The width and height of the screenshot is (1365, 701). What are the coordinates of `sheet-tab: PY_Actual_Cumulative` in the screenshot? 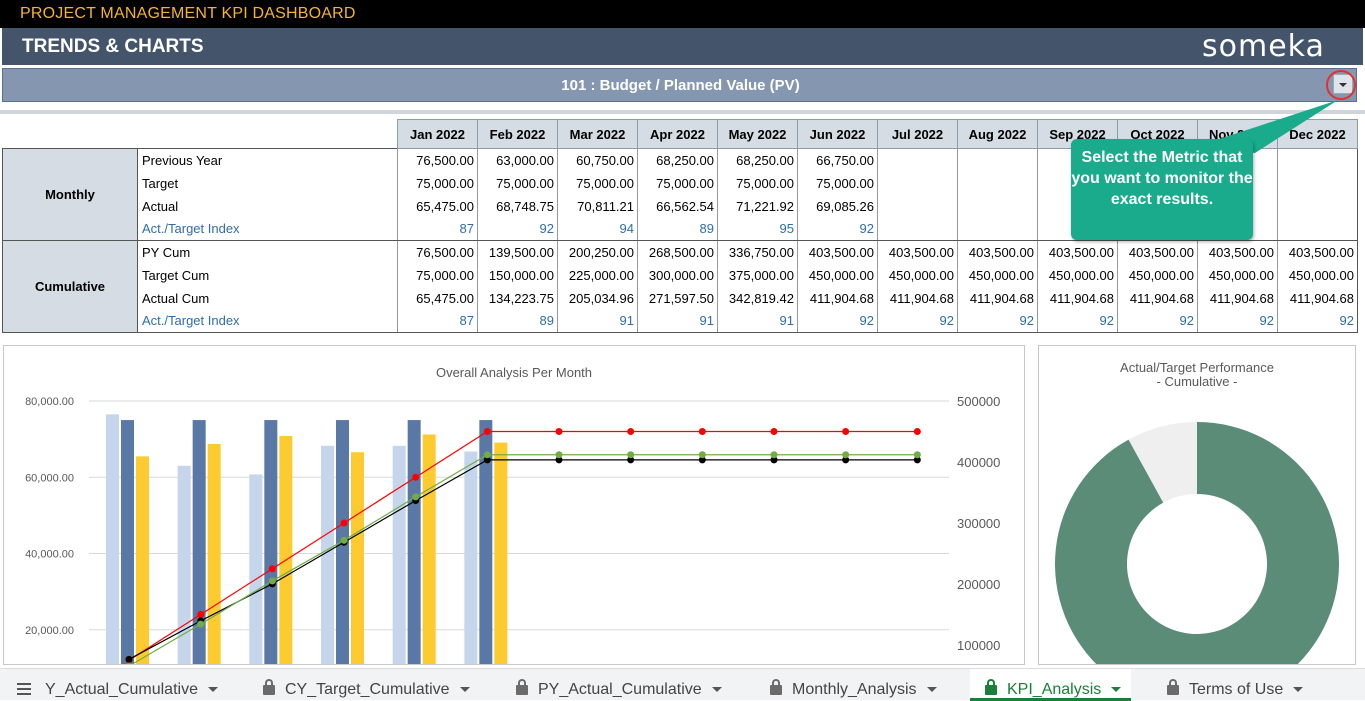 It's located at (615, 685).